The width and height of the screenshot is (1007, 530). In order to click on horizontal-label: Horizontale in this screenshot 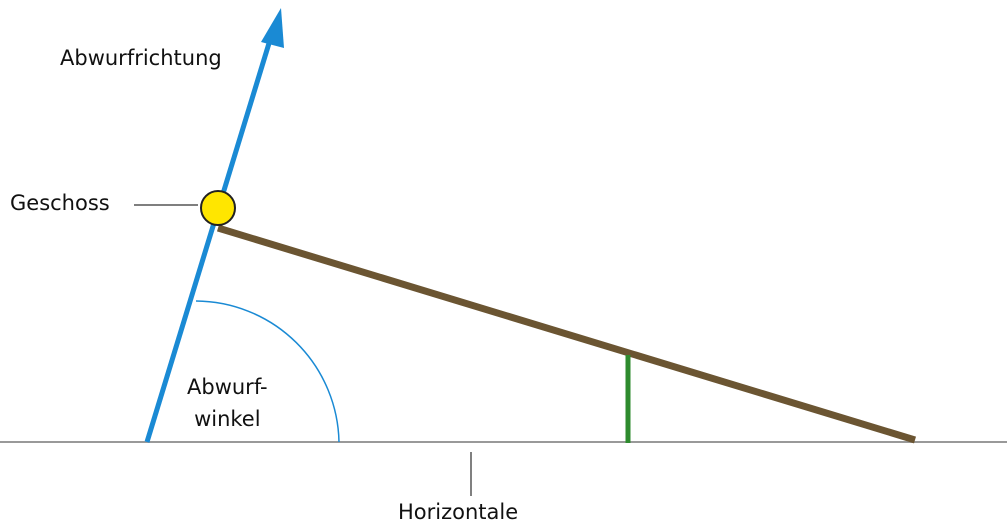, I will do `click(458, 512)`.